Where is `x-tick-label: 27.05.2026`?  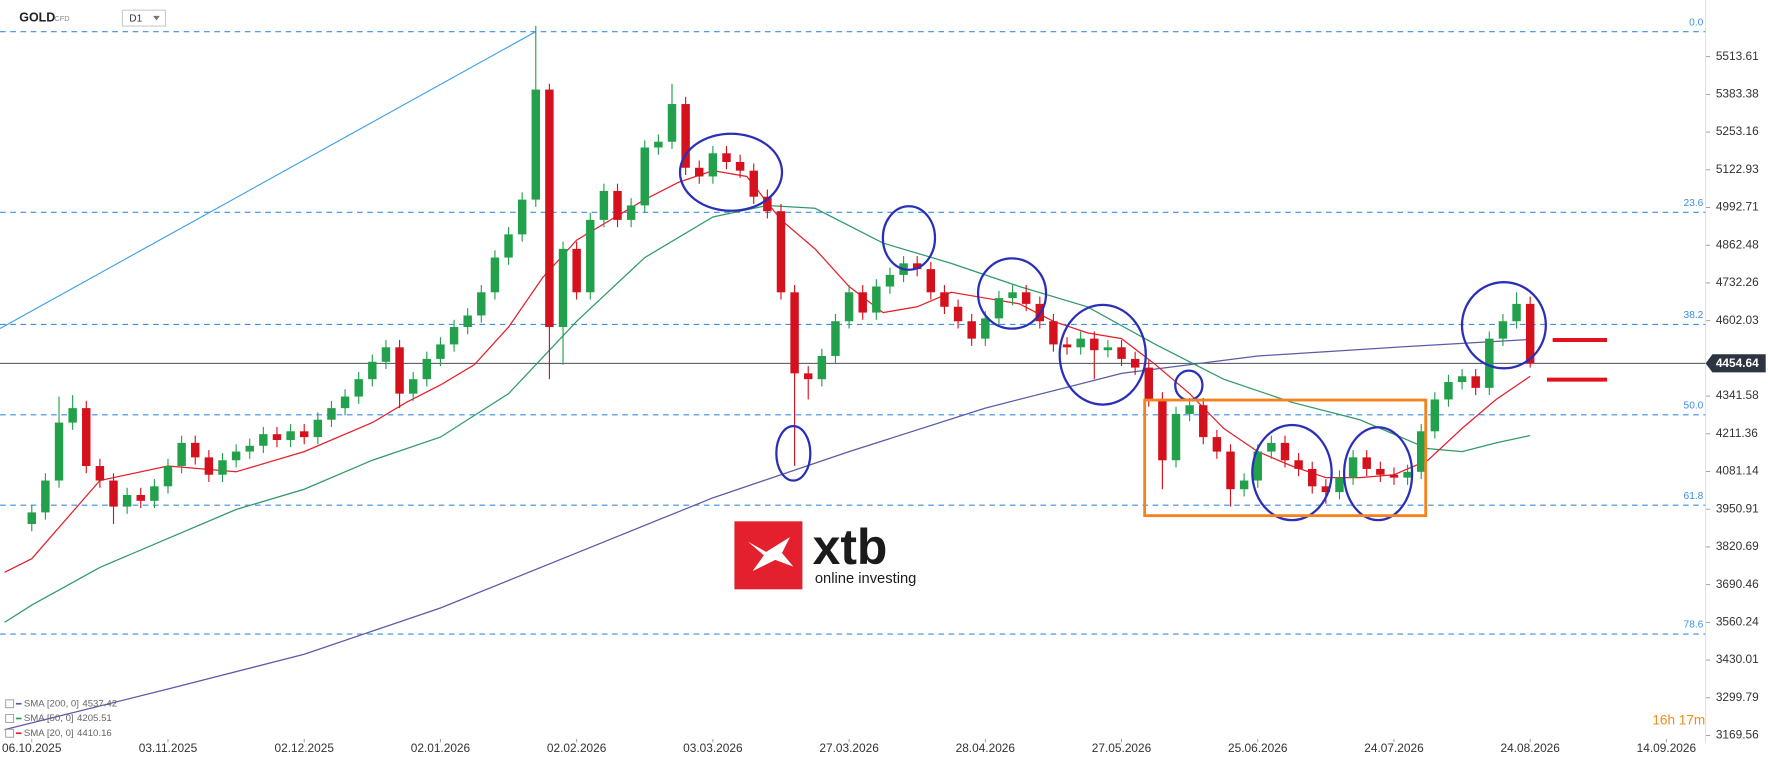
x-tick-label: 27.05.2026 is located at coordinates (1122, 748).